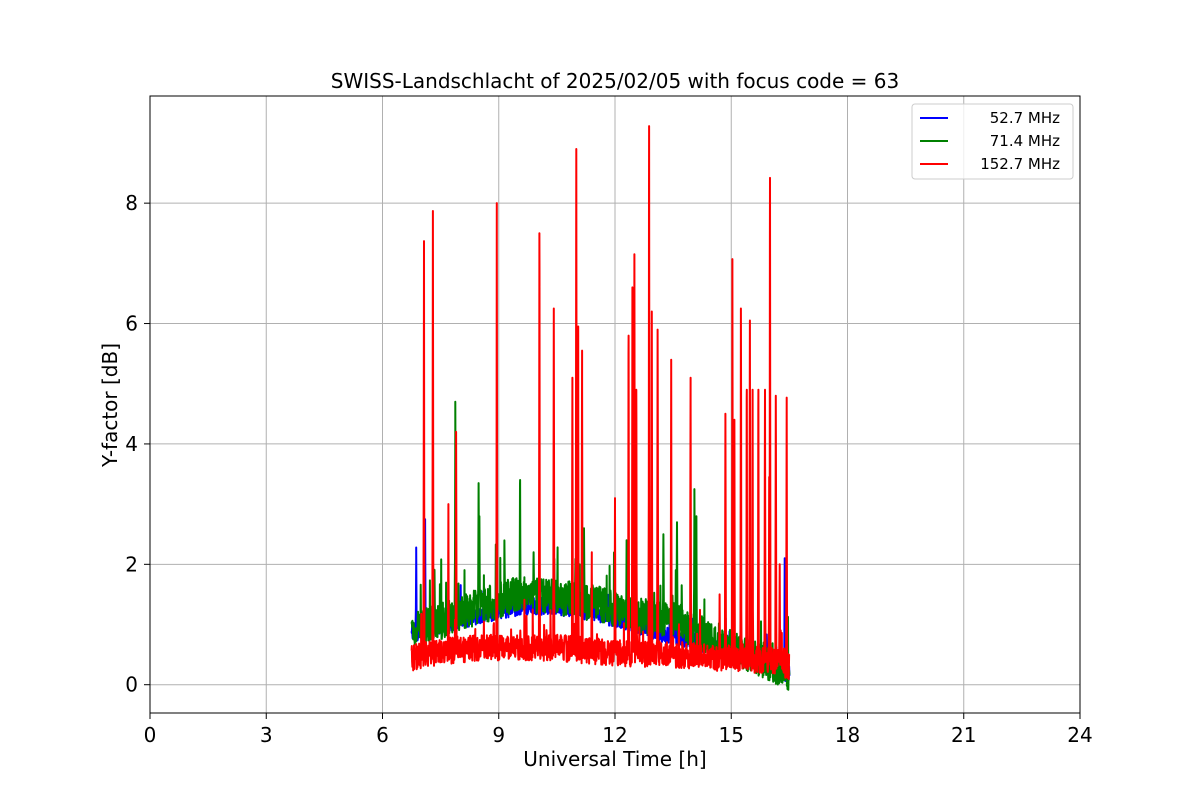 This screenshot has height=800, width=1200. Describe the element at coordinates (847, 735) in the screenshot. I see `x-tick-label: 18` at that location.